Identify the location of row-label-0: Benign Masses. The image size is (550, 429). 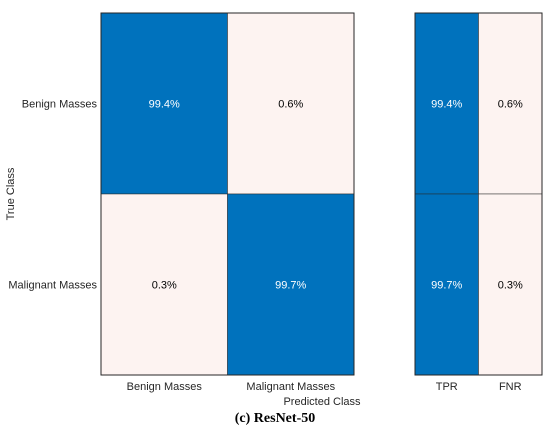
(60, 105).